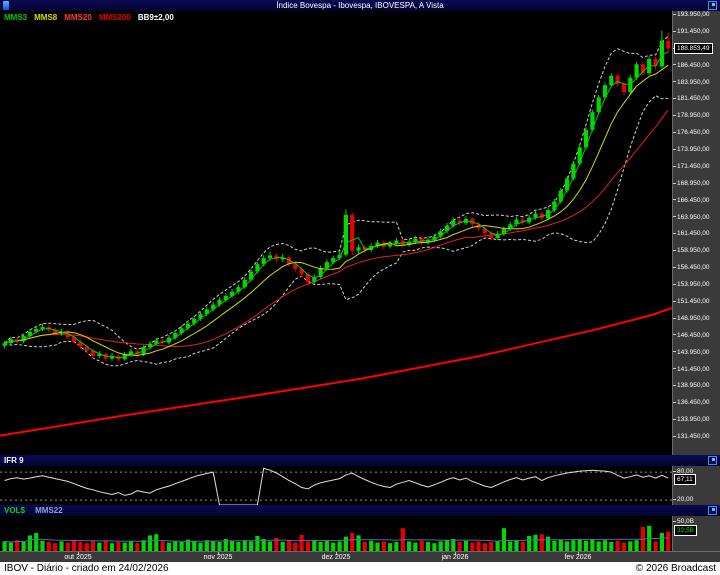 The image size is (720, 575). Describe the element at coordinates (696, 485) in the screenshot. I see `ifr-axis: 80,00 67,11 20,00` at that location.